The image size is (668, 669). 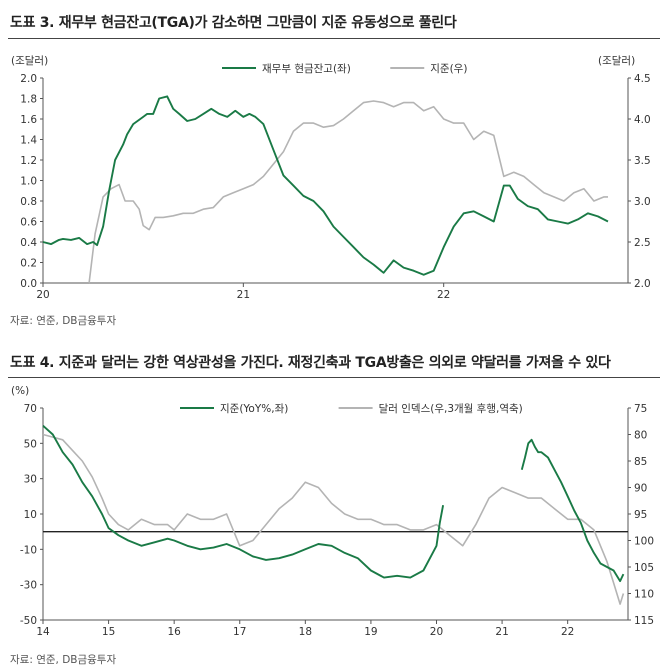 I want to click on fig3-x-tick-label: 21, so click(x=243, y=295).